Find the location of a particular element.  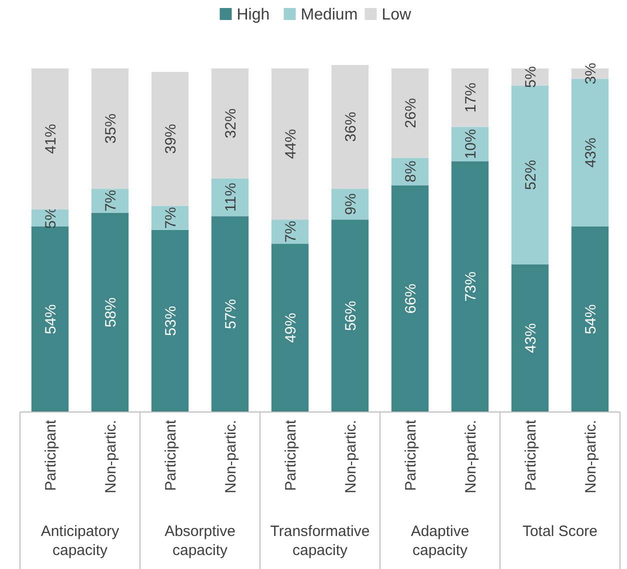

data-label: 5% is located at coordinates (531, 77).